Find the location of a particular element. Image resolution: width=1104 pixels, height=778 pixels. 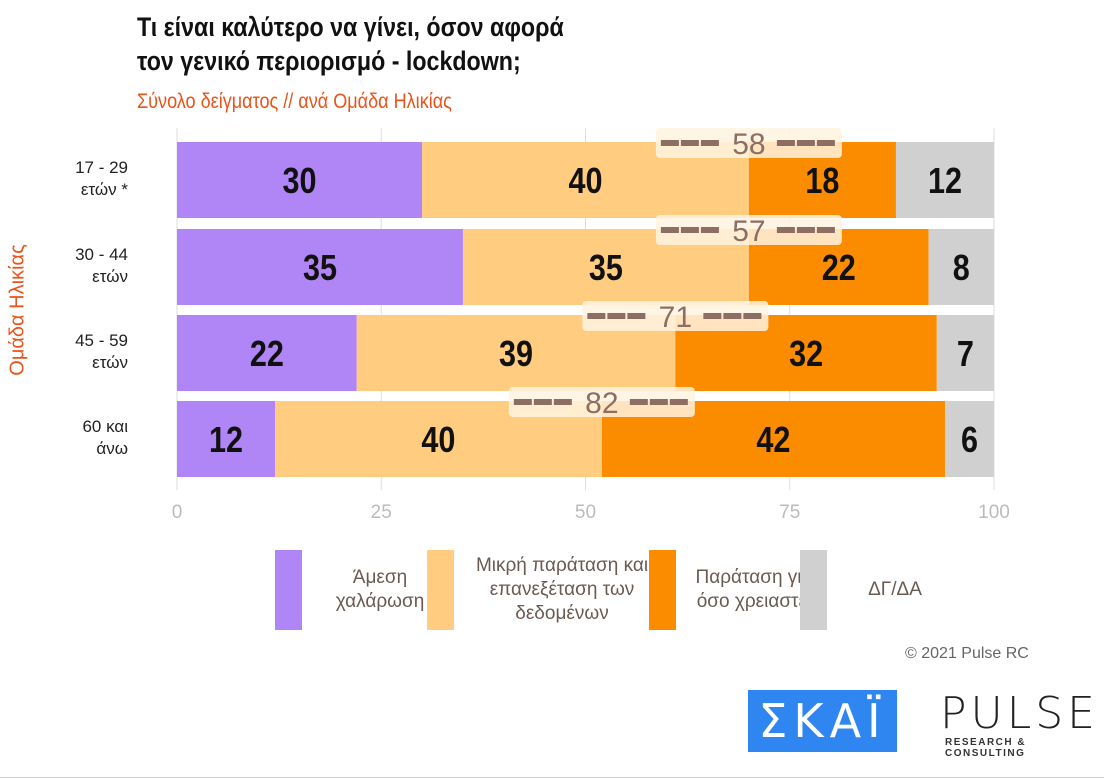

data-label: 8 is located at coordinates (961, 269).